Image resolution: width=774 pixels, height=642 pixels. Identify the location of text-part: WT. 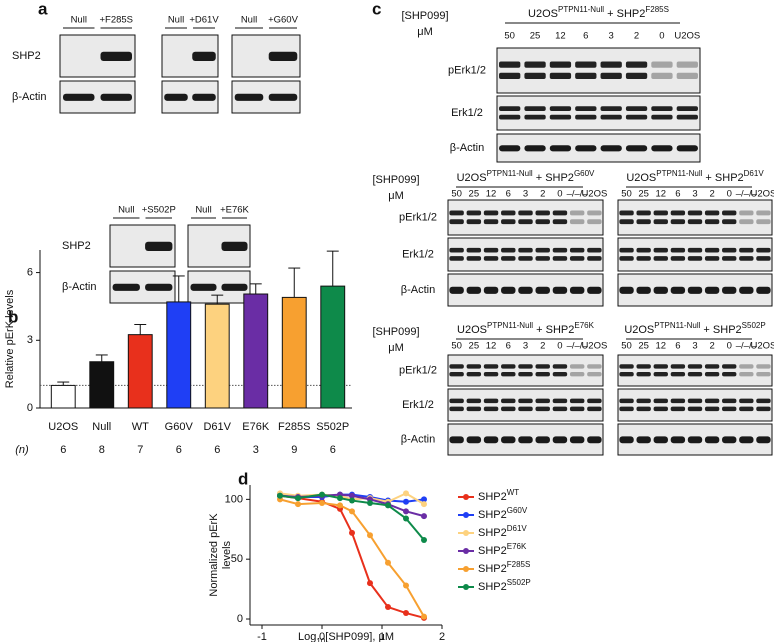
(513, 492).